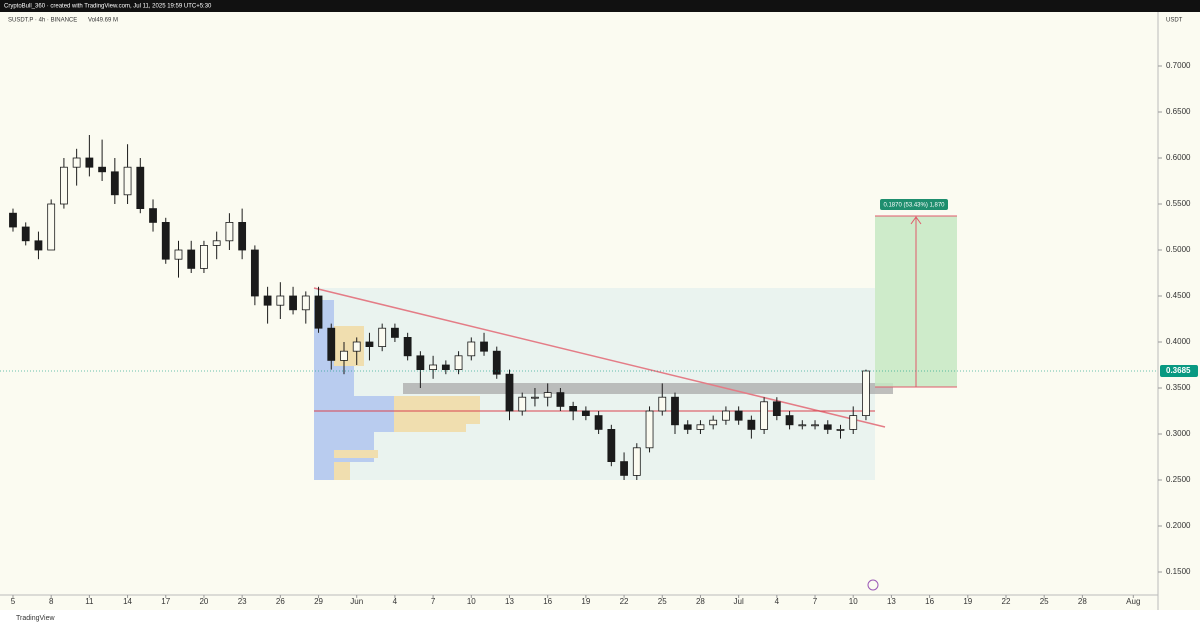 Image resolution: width=1200 pixels, height=627 pixels. I want to click on x-tick-label: 5, so click(13, 601).